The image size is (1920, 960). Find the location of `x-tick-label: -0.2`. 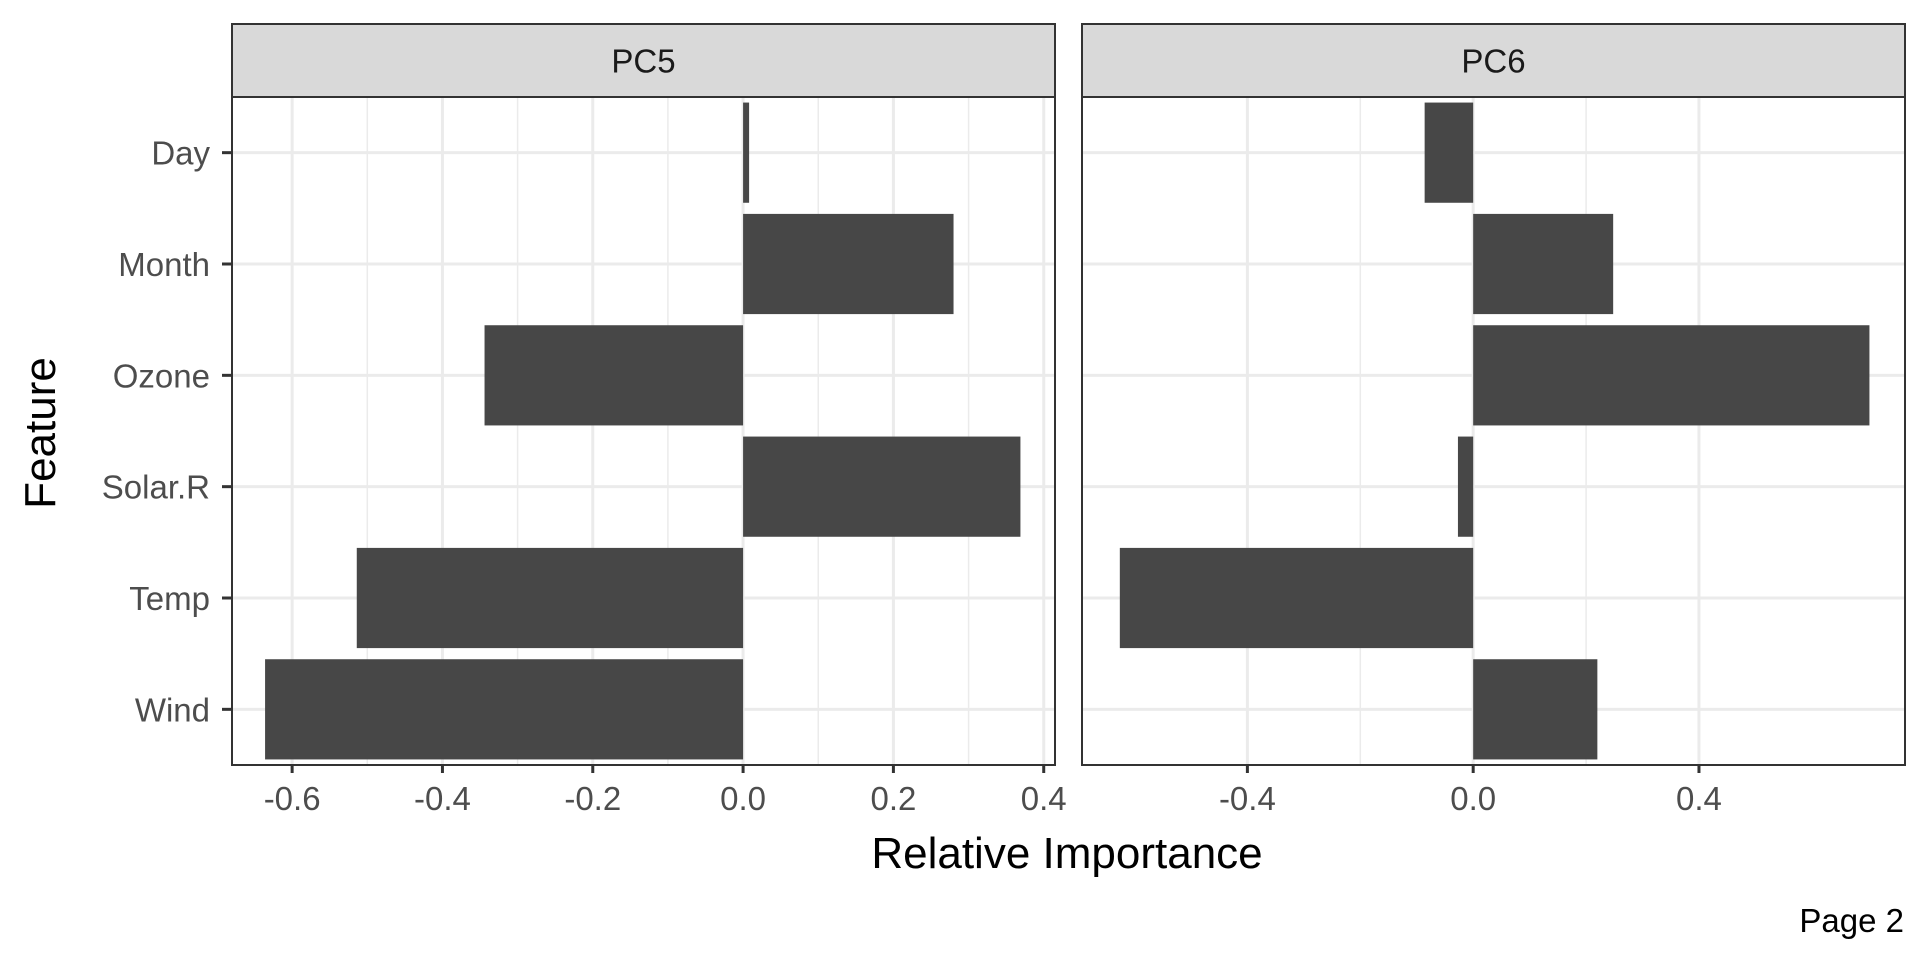

x-tick-label: -0.2 is located at coordinates (592, 798).